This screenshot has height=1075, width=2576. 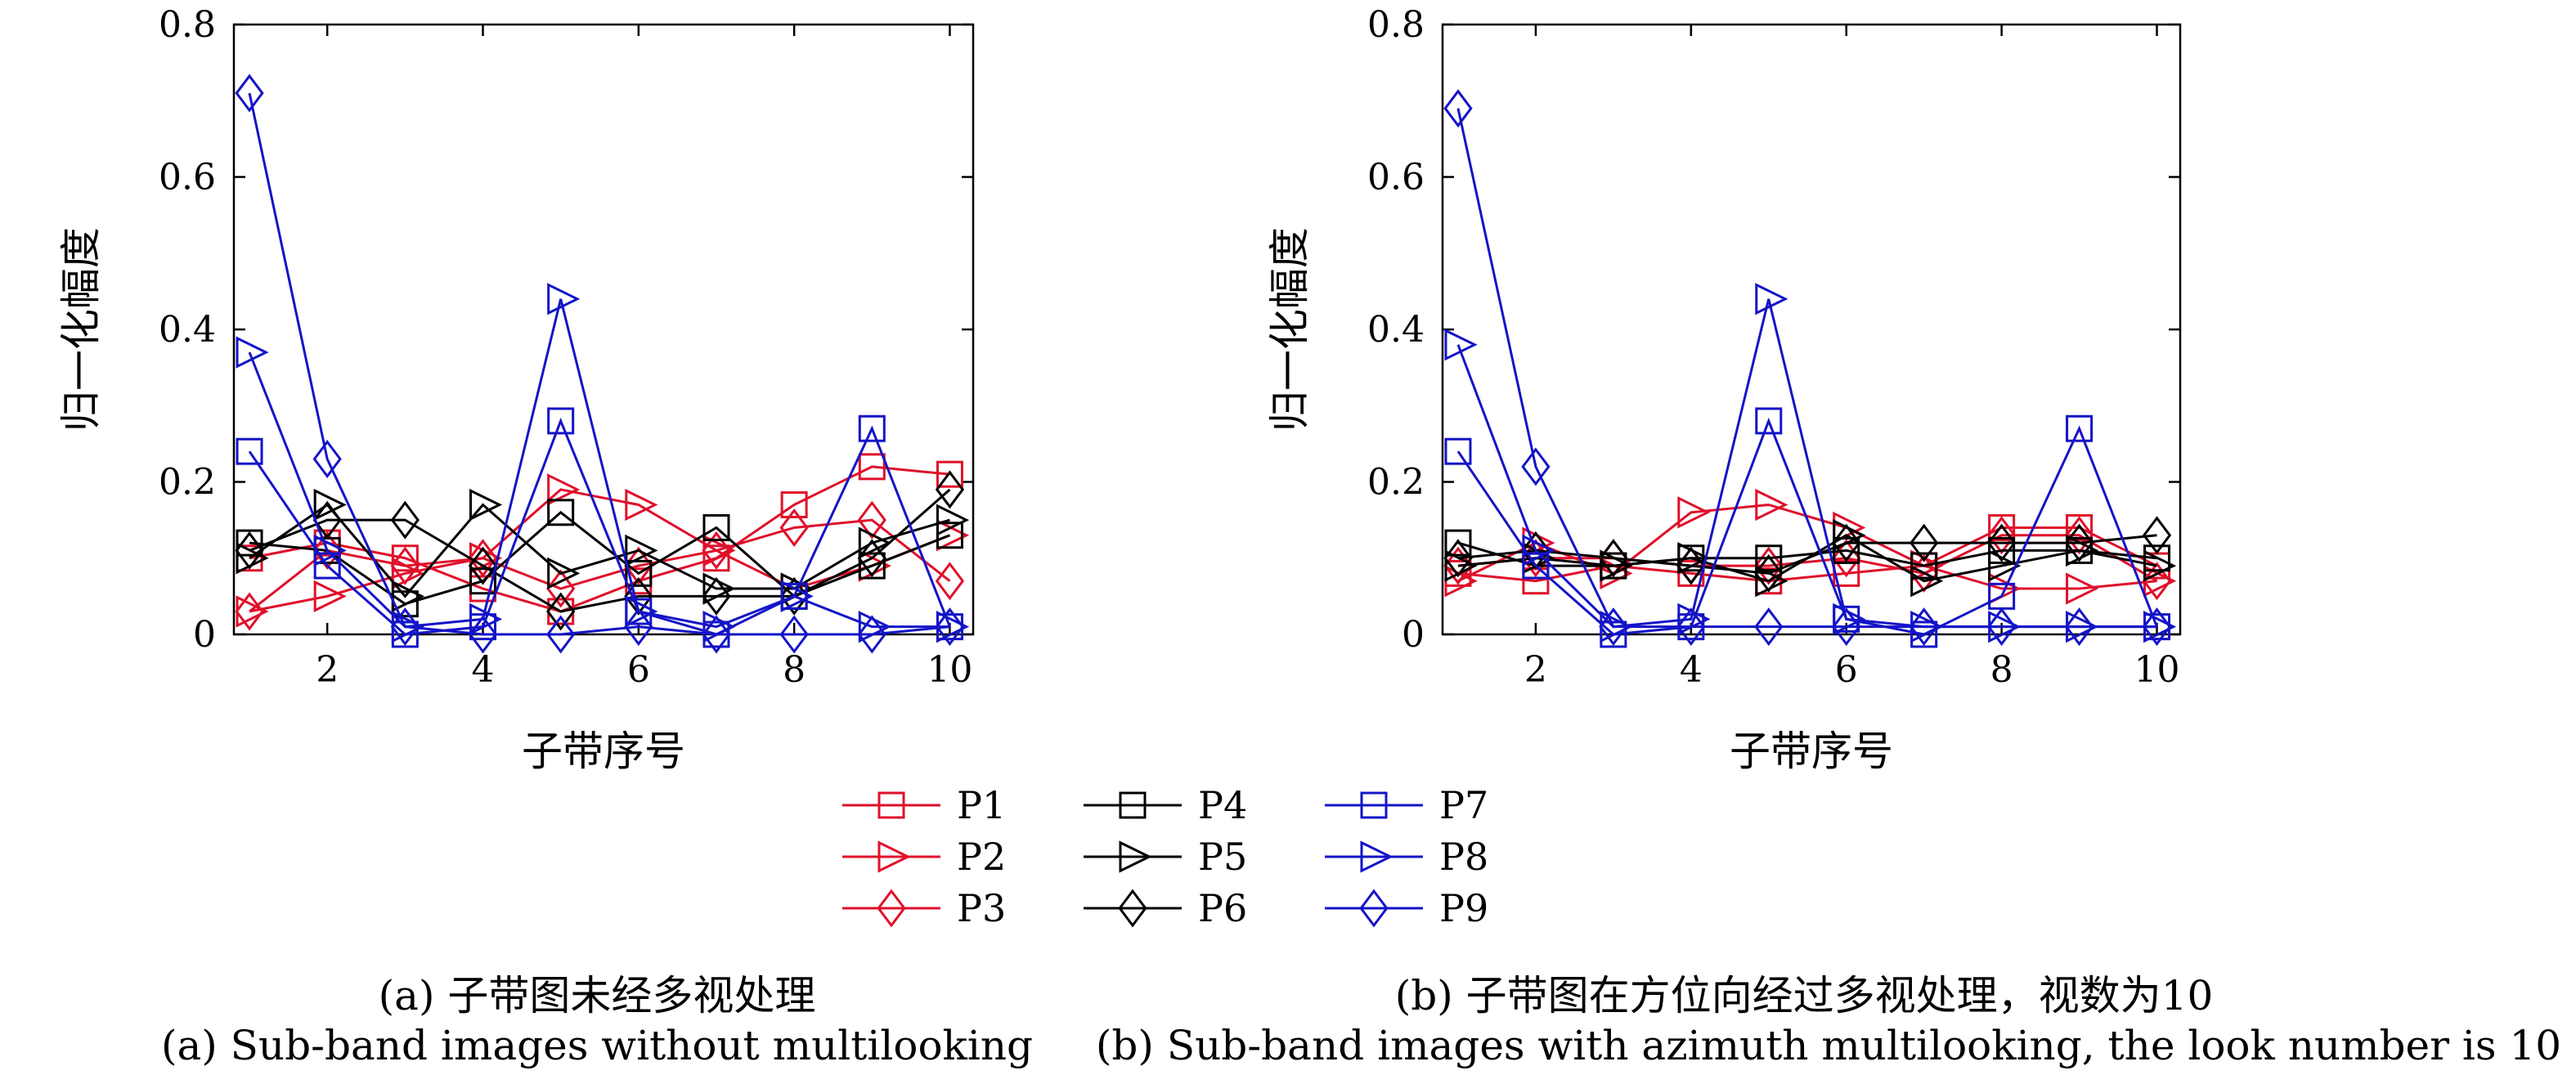 I want to click on legend-entry-P2: P2, so click(x=924, y=857).